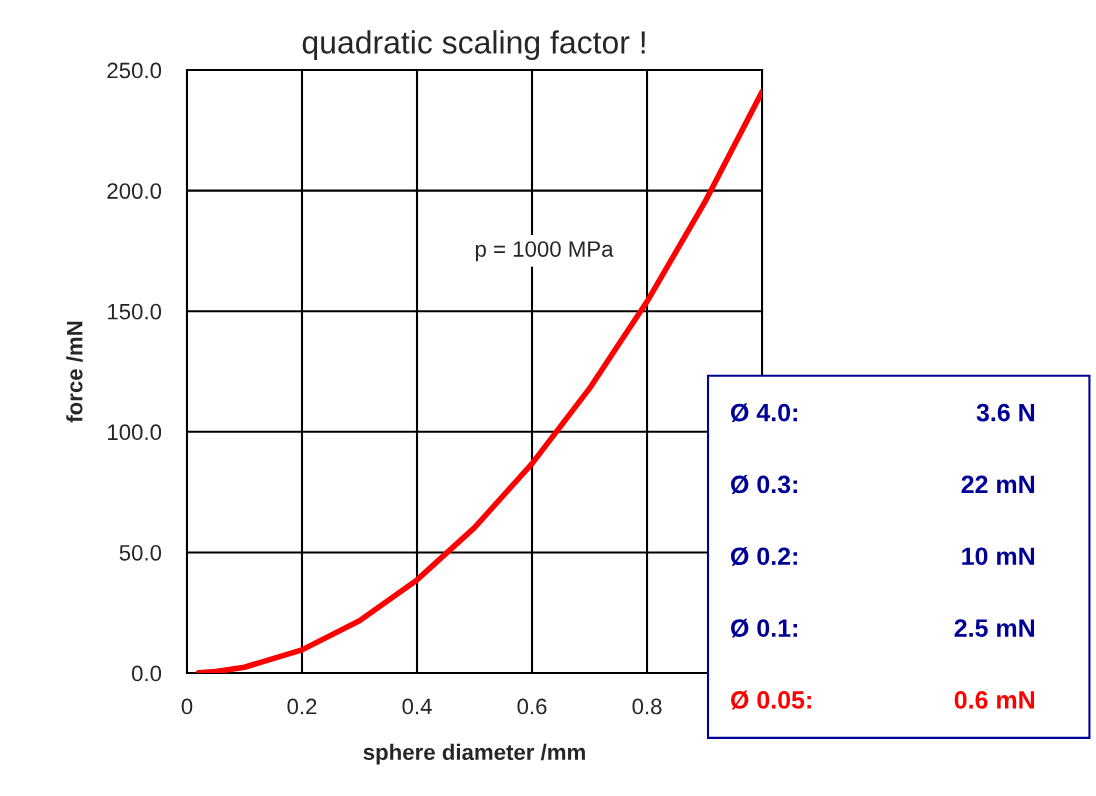  Describe the element at coordinates (474, 754) in the screenshot. I see `x-axis-title: sphere diameter /mm` at that location.